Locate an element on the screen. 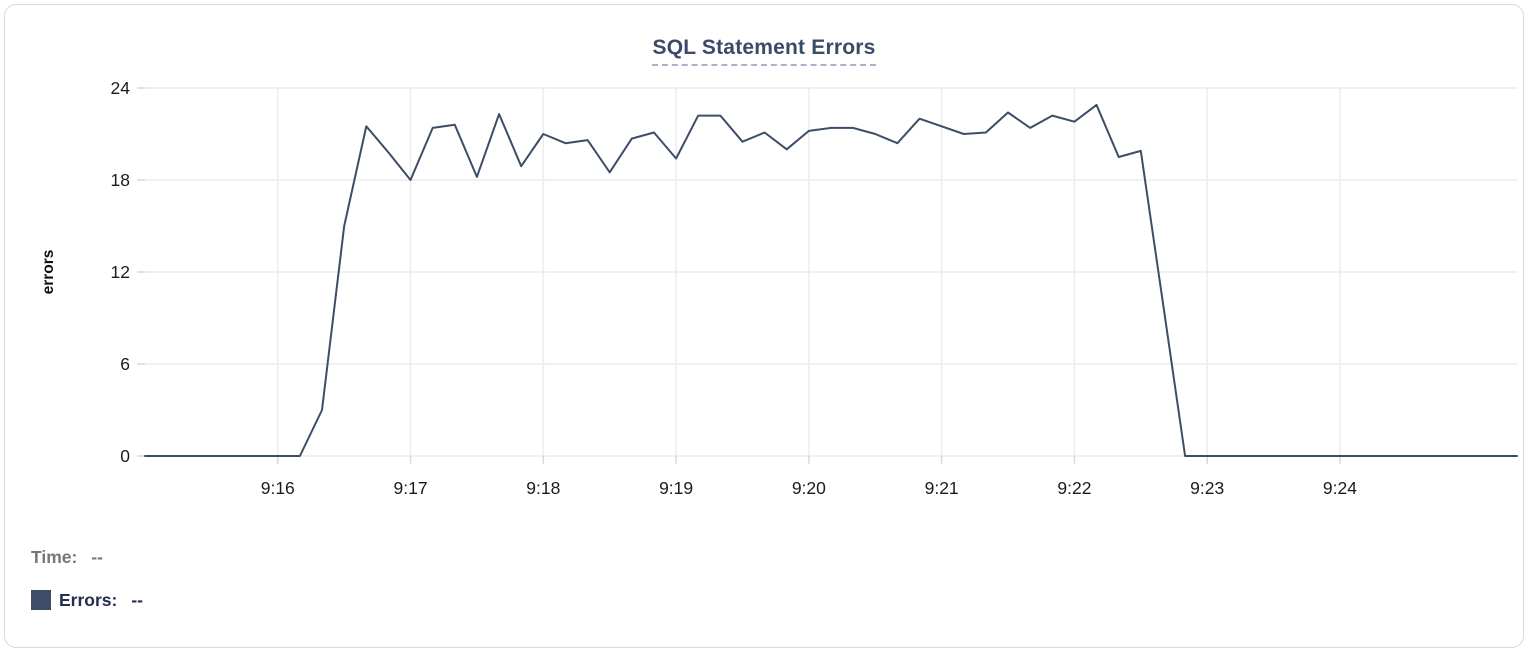  y-tick-labels: 0 6 12 18 24 is located at coordinates (121, 272).